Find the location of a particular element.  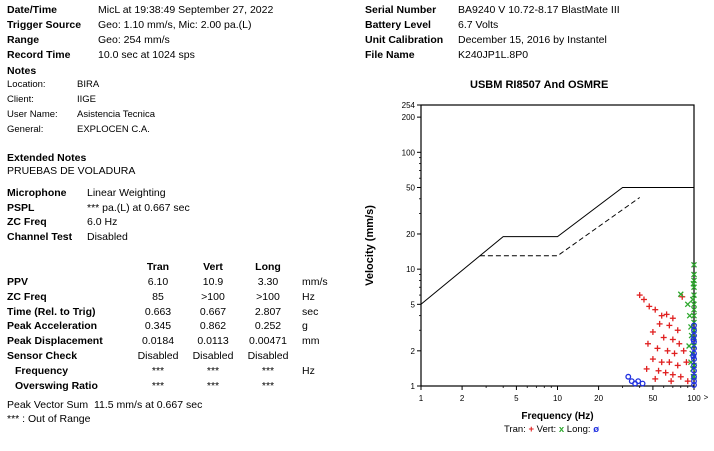

limit-line-solid is located at coordinates (557, 246).